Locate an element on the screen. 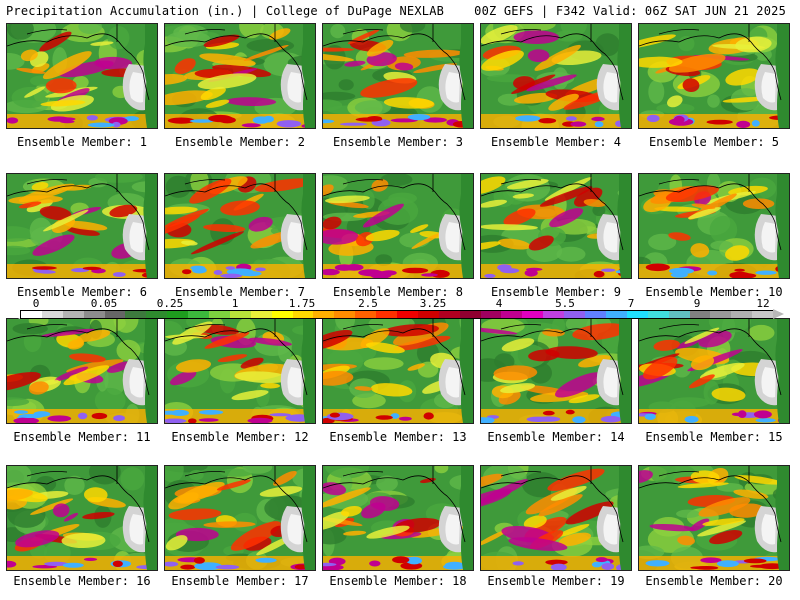  scale-tick-label: 2.5 is located at coordinates (368, 303).